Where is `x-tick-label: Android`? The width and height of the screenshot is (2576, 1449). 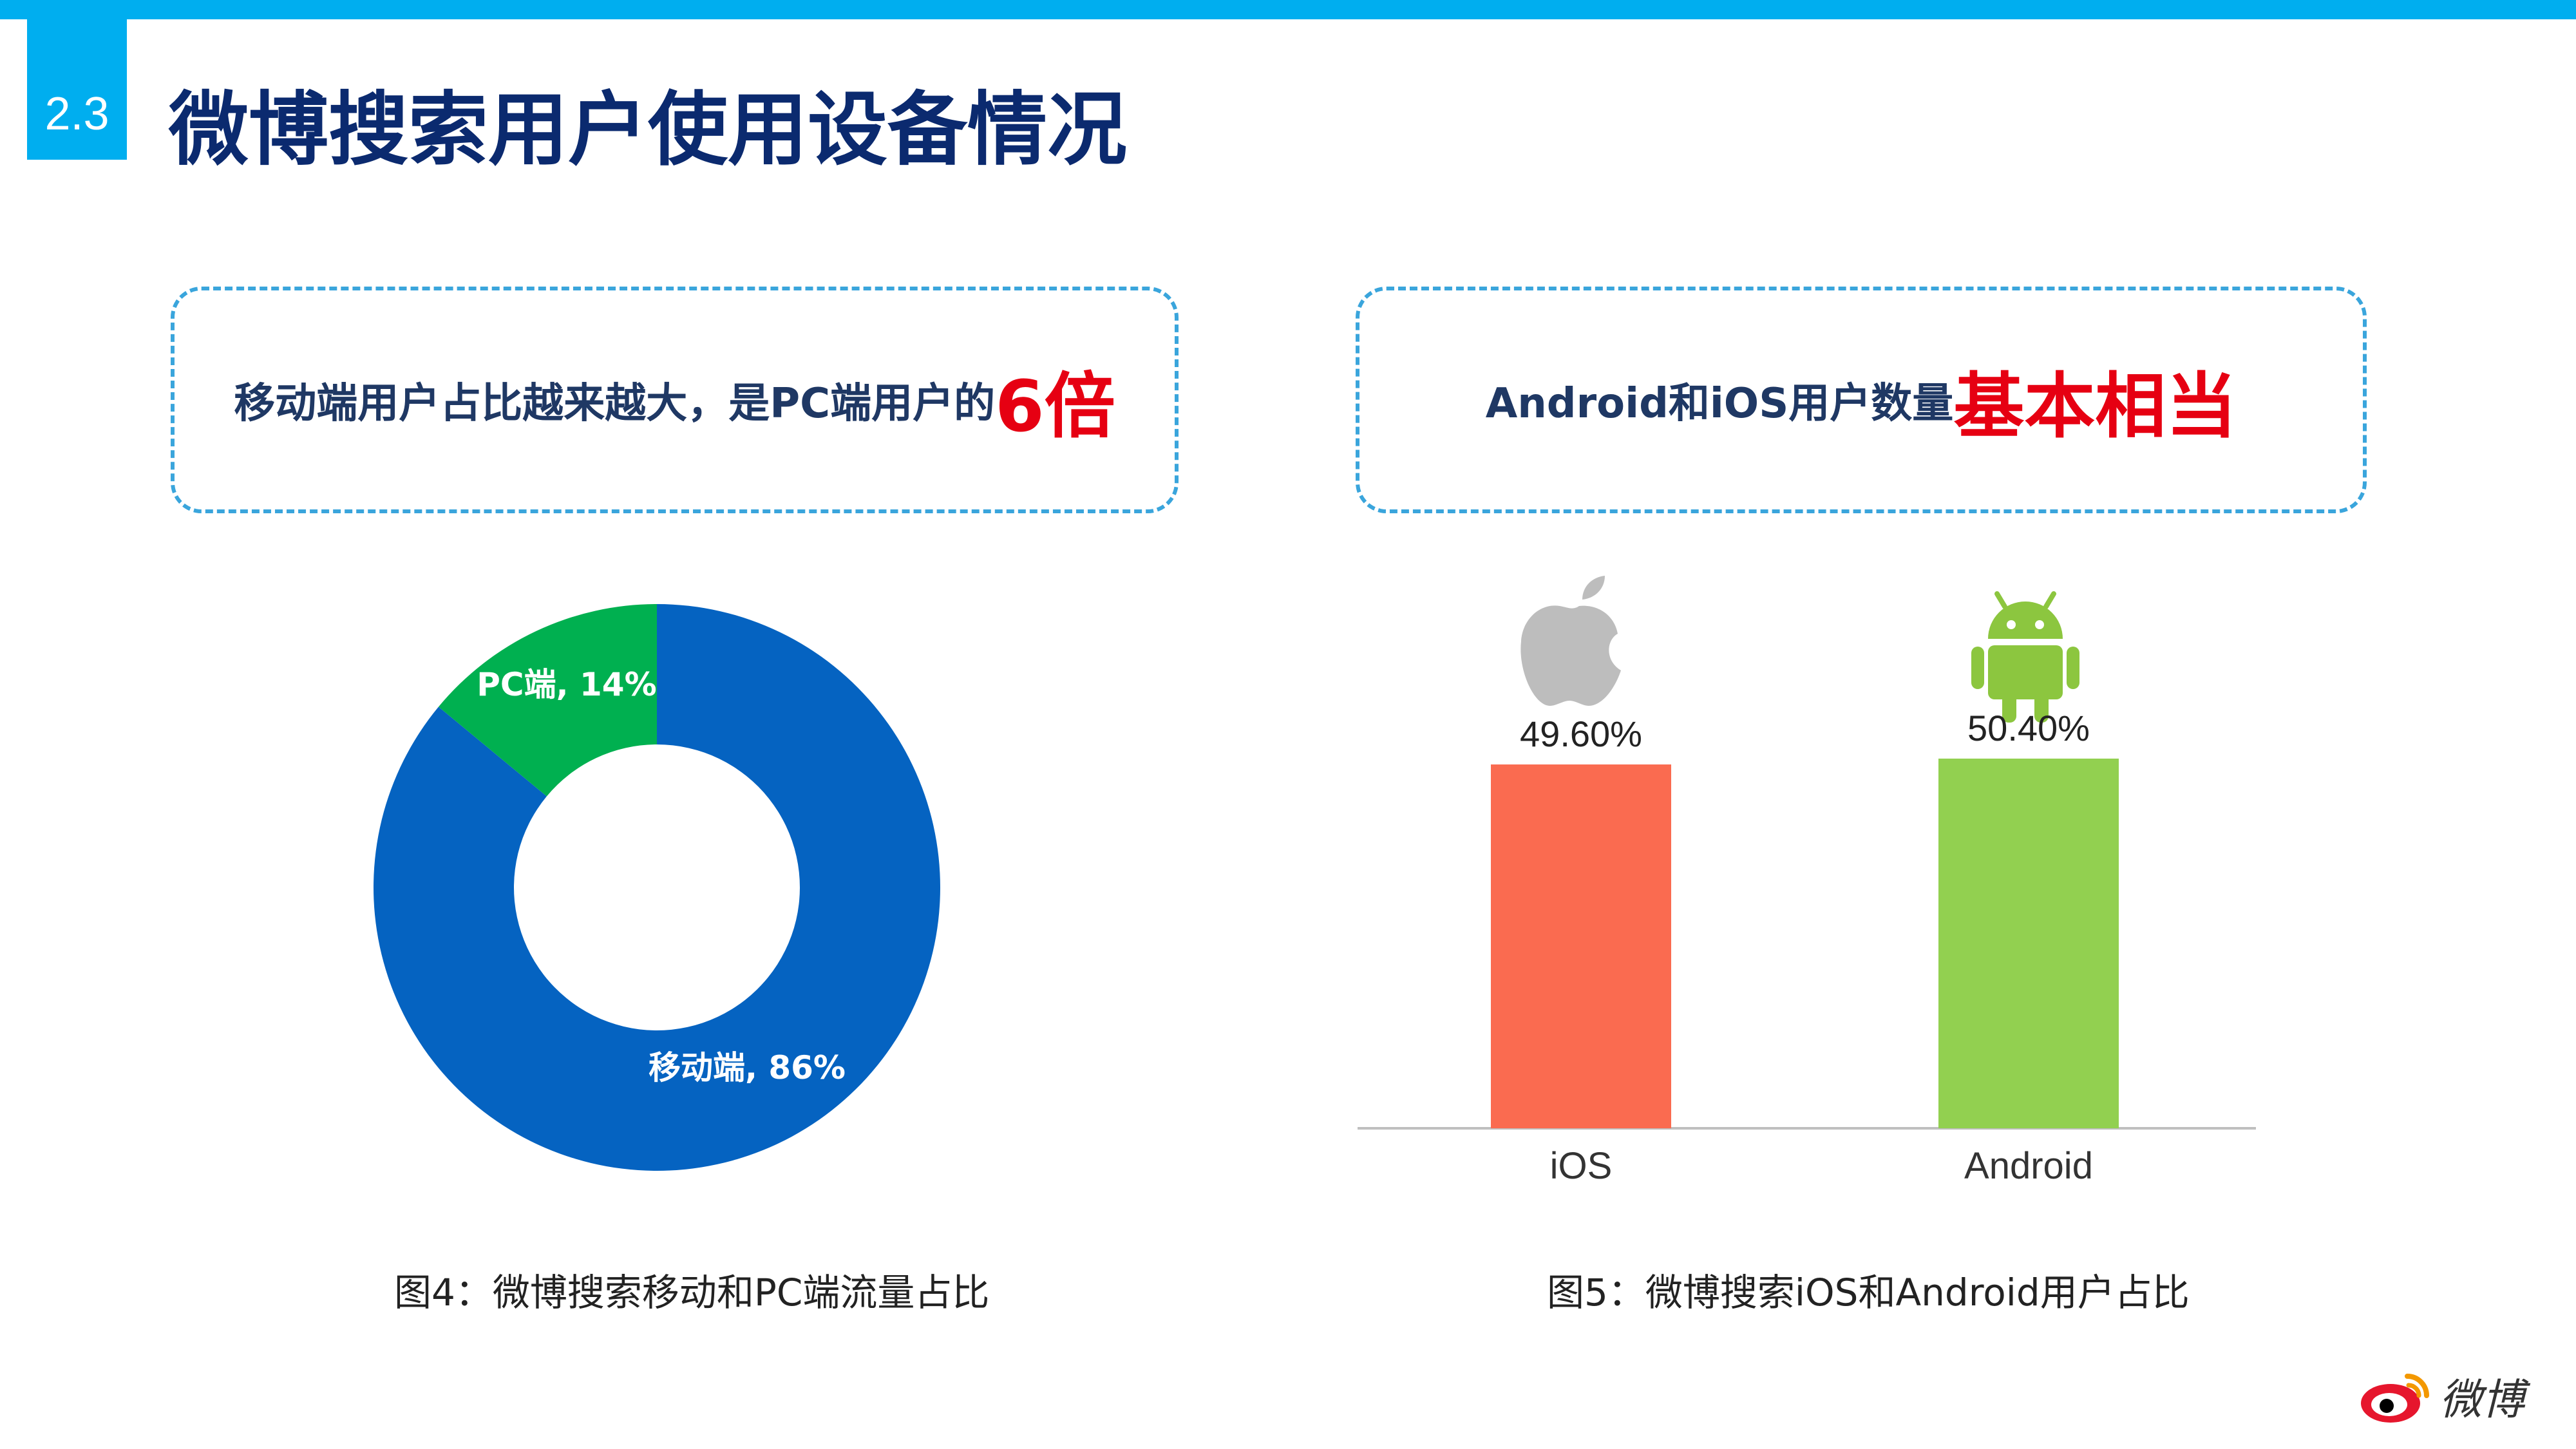
x-tick-label: Android is located at coordinates (2028, 1166).